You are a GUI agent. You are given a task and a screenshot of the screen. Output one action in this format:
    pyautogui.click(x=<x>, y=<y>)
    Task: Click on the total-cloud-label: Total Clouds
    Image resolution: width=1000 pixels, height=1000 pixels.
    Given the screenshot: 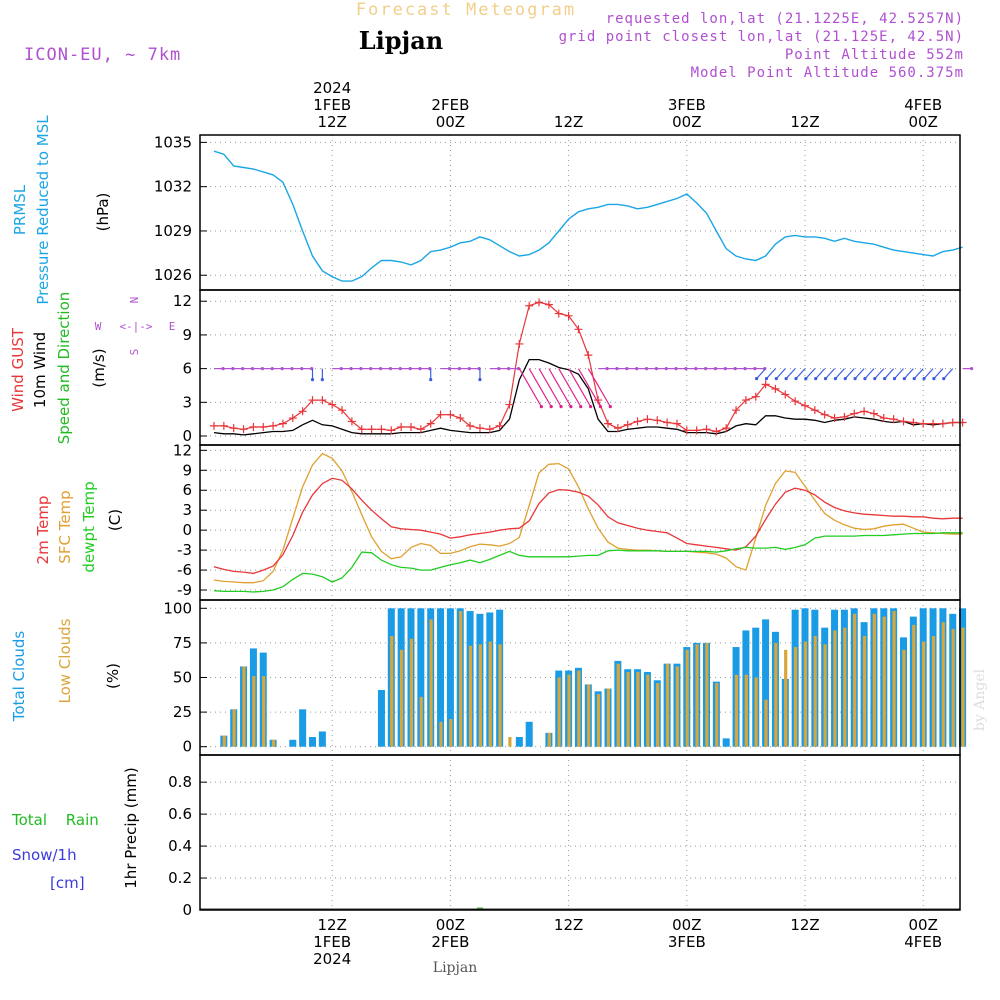 What is the action you would take?
    pyautogui.click(x=19, y=677)
    